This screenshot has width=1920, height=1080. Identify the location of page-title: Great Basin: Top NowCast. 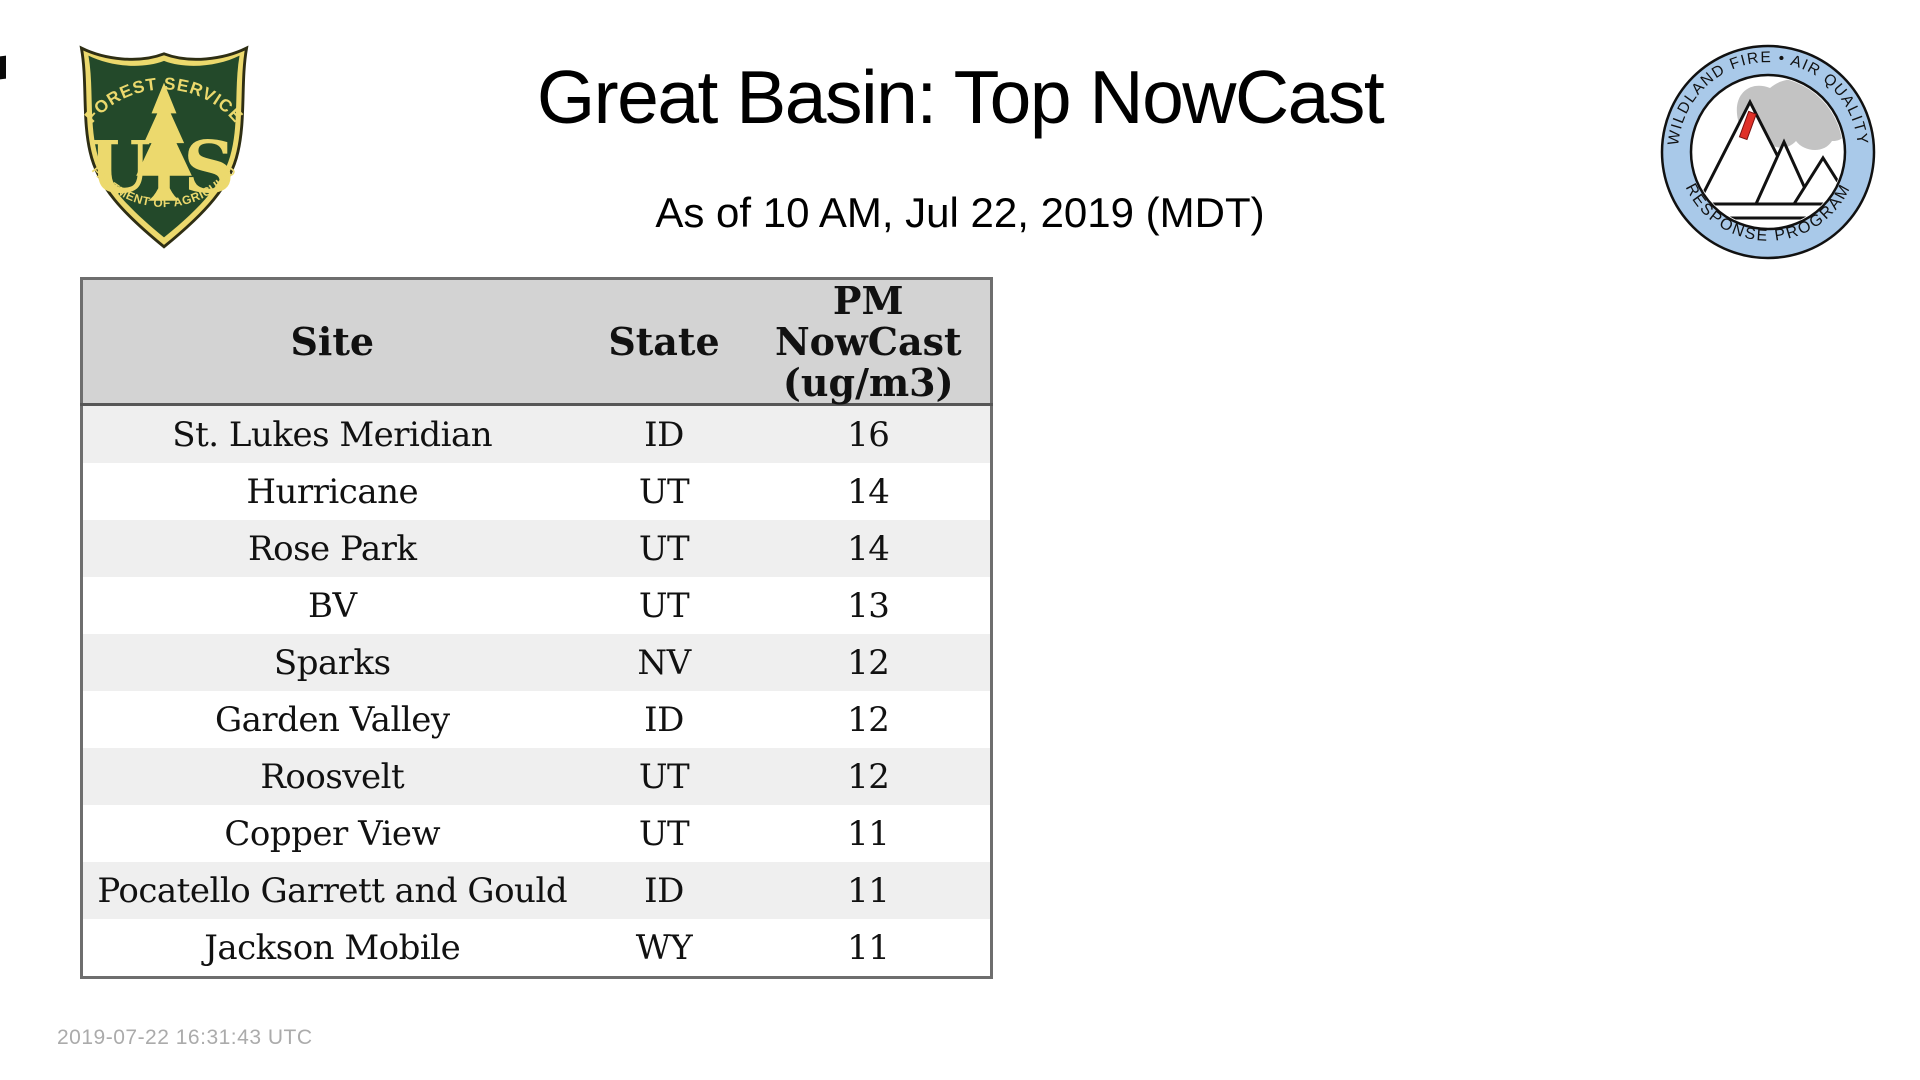
(960, 97).